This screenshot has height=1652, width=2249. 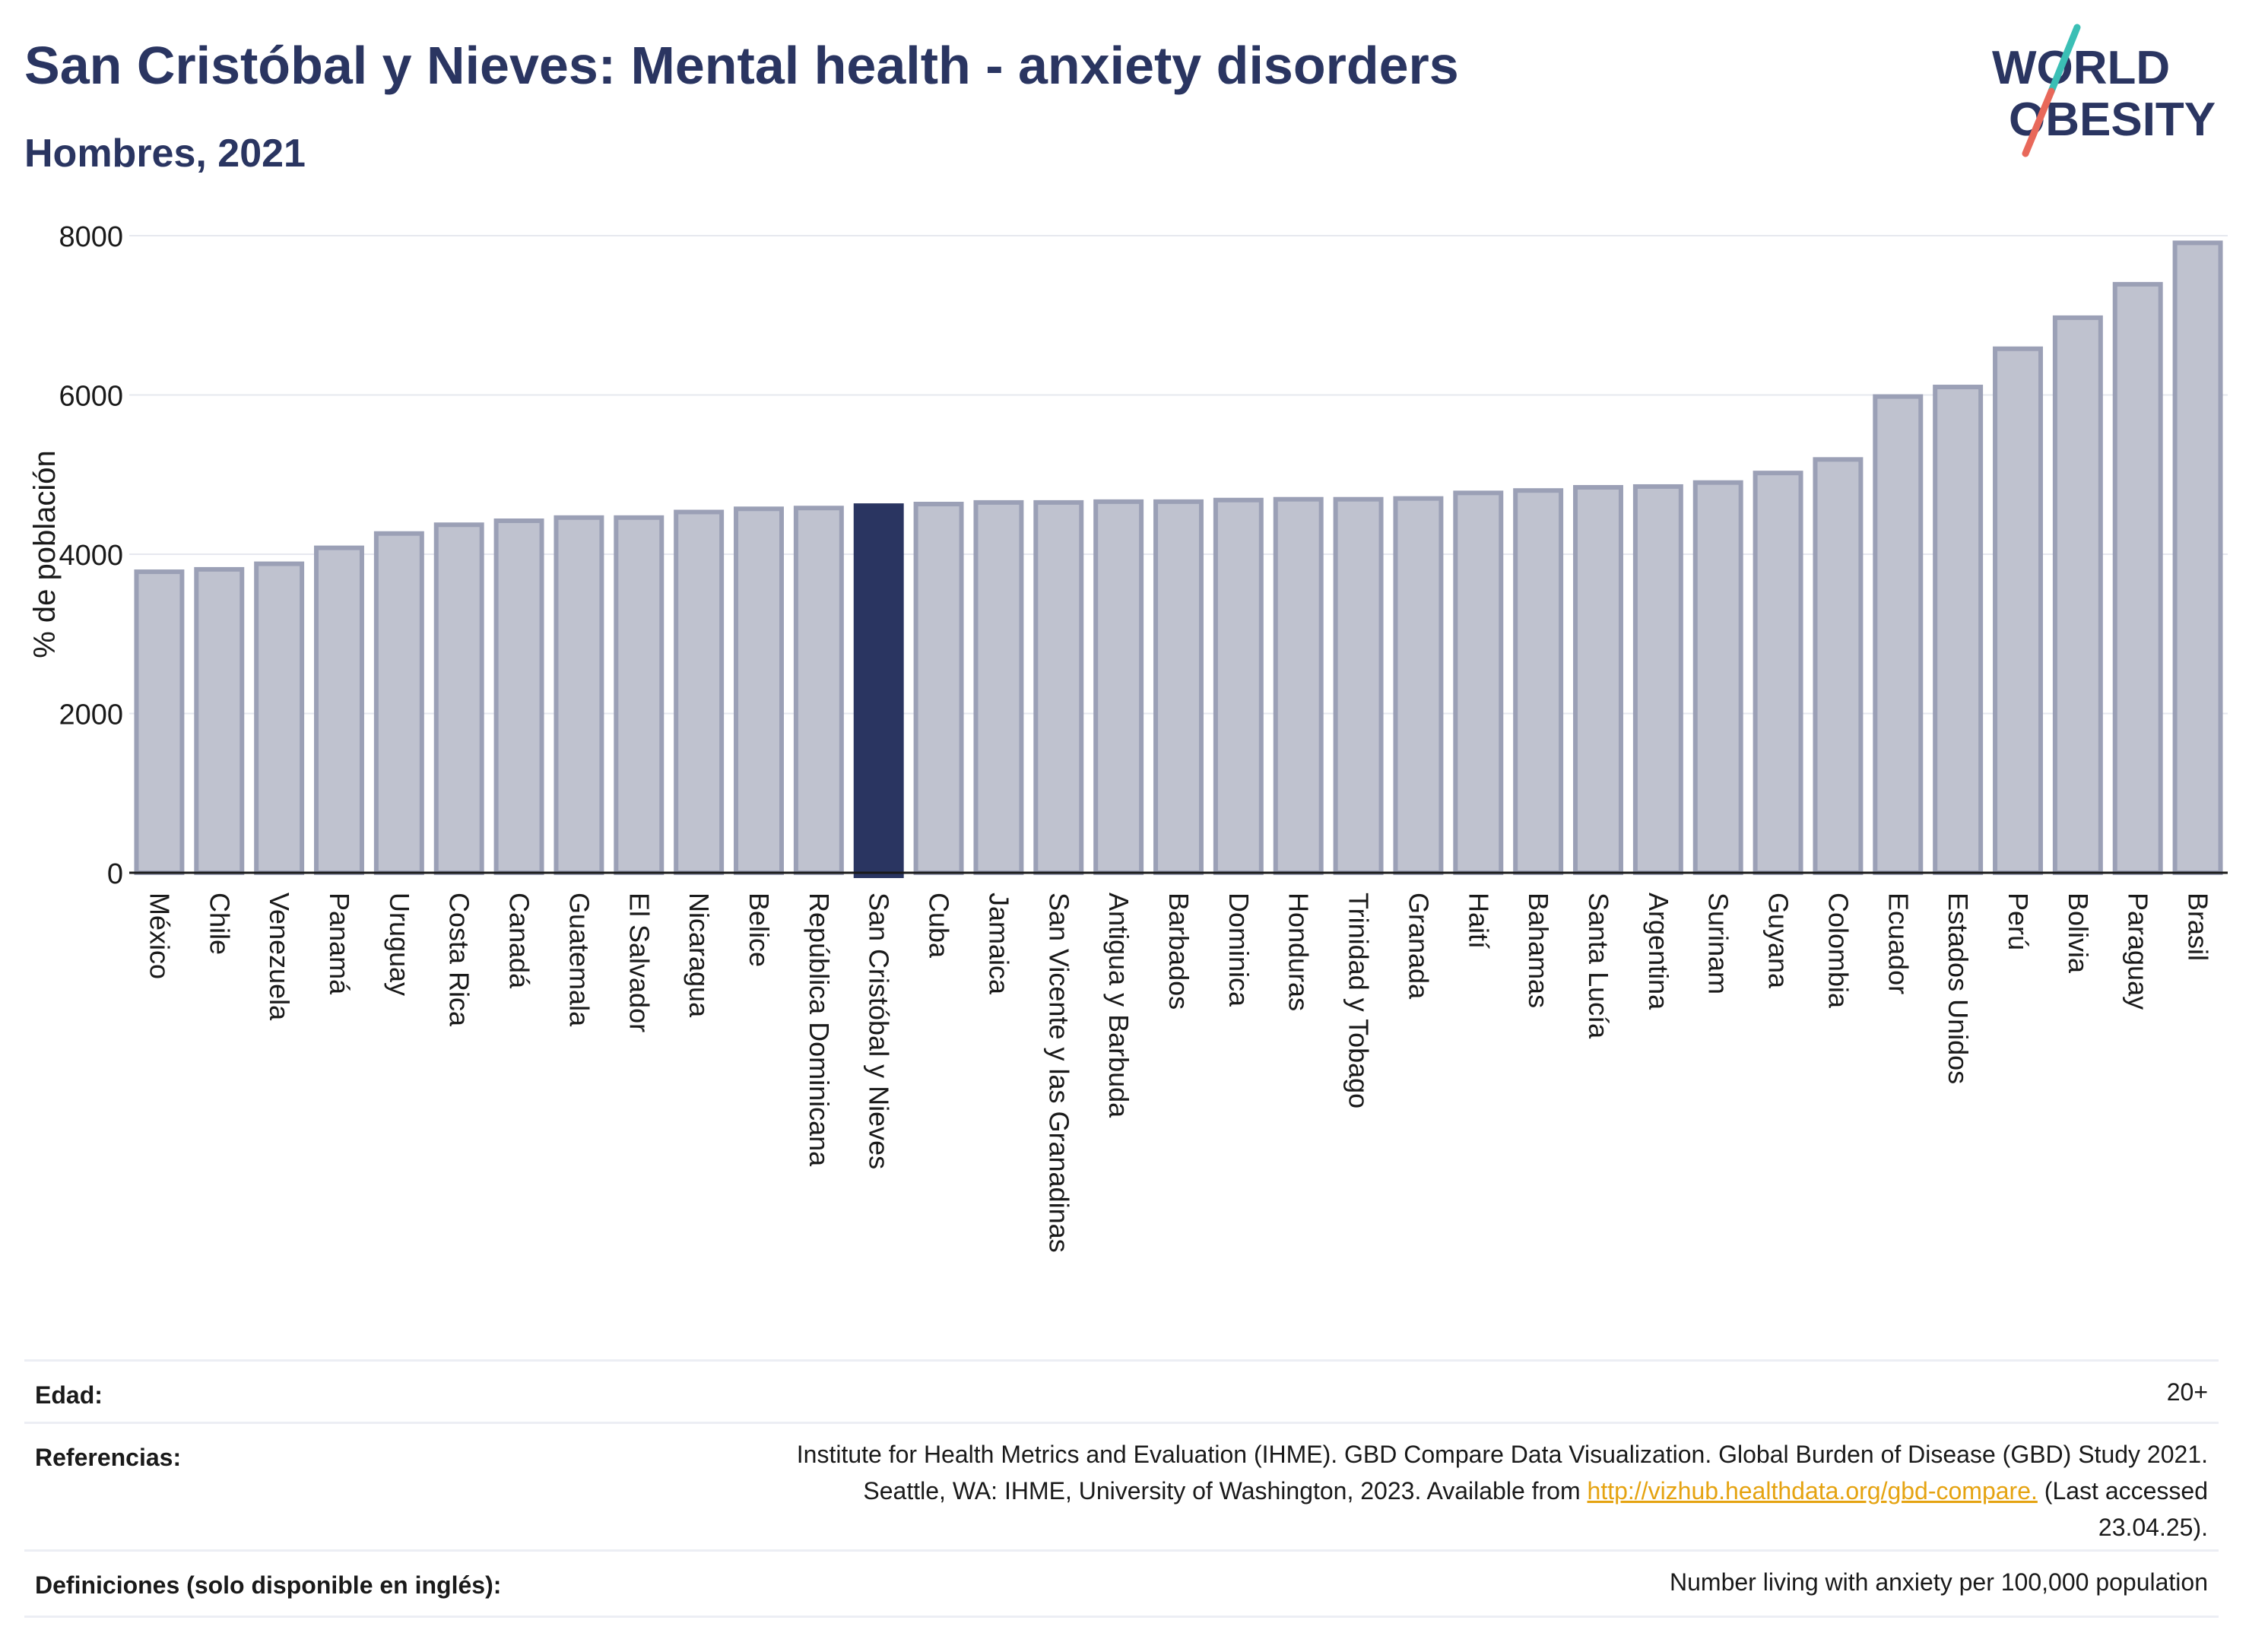 I want to click on x-tick-label: Cuba, so click(x=939, y=926).